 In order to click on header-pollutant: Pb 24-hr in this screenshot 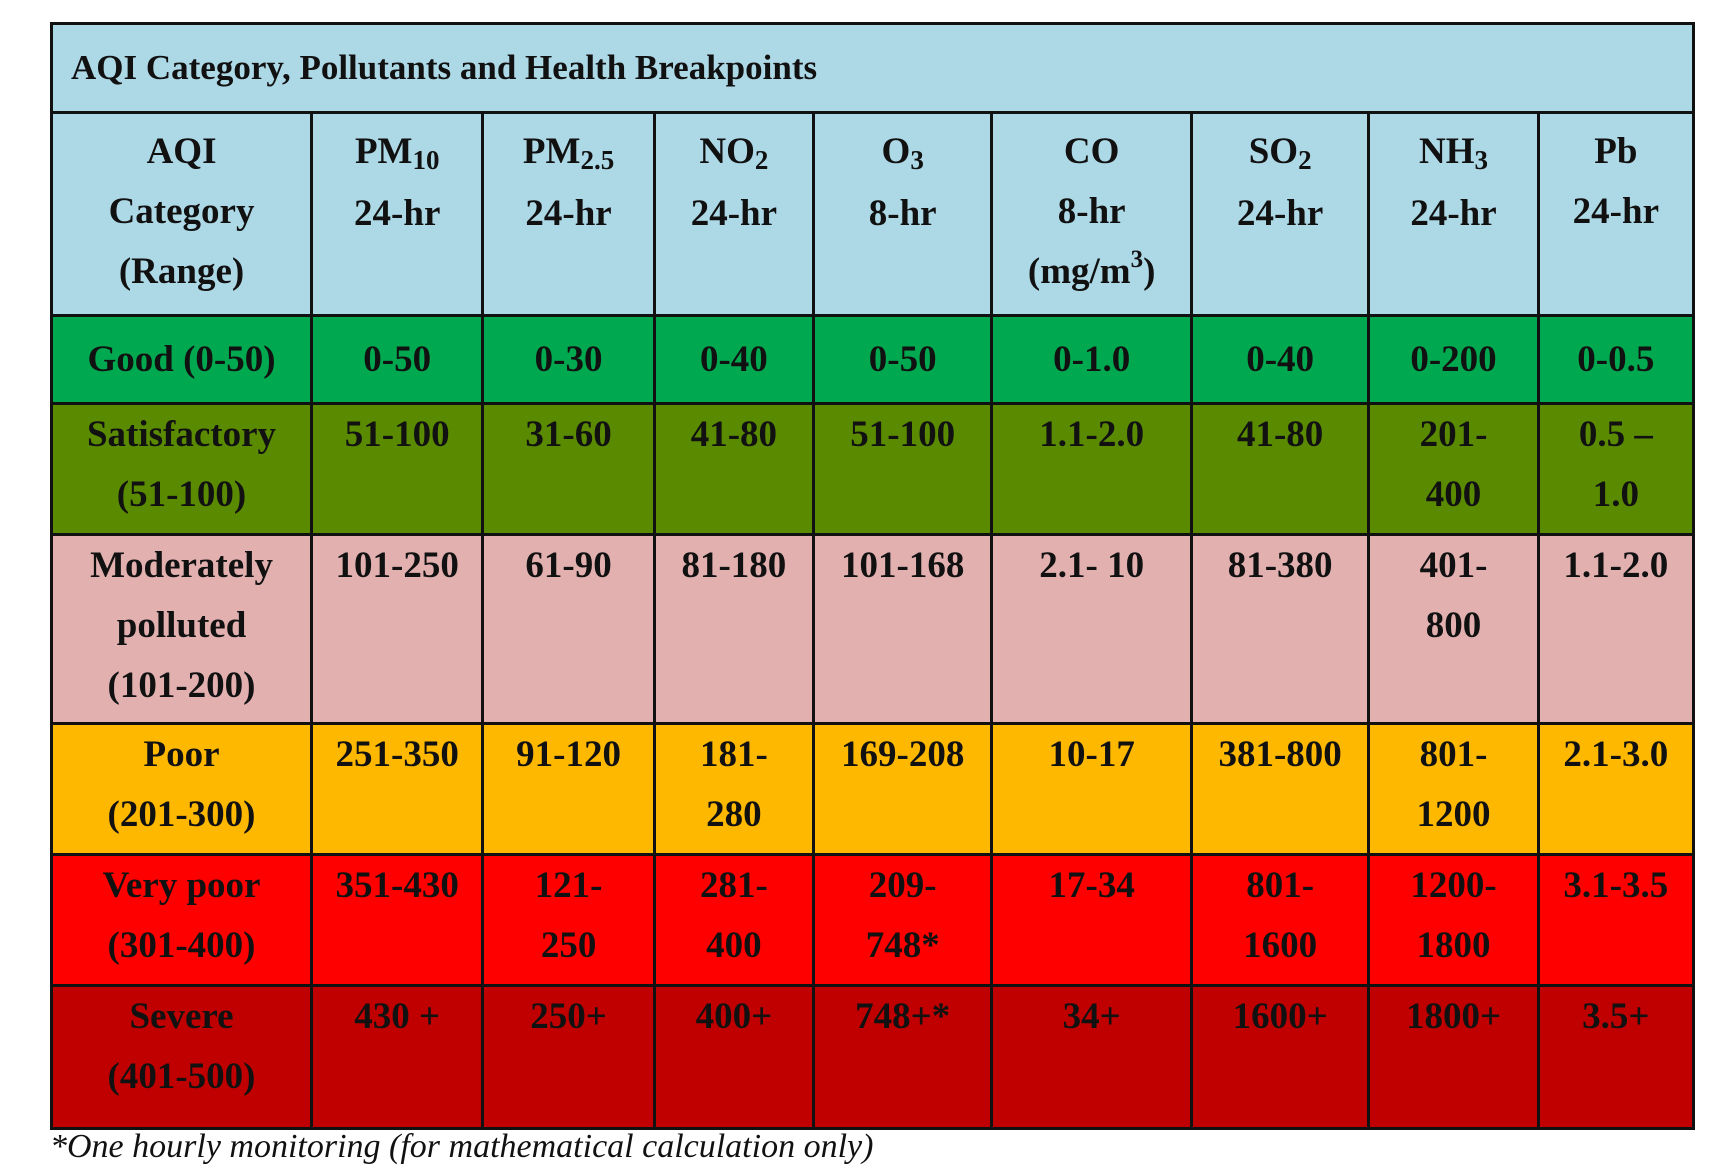, I will do `click(1616, 214)`.